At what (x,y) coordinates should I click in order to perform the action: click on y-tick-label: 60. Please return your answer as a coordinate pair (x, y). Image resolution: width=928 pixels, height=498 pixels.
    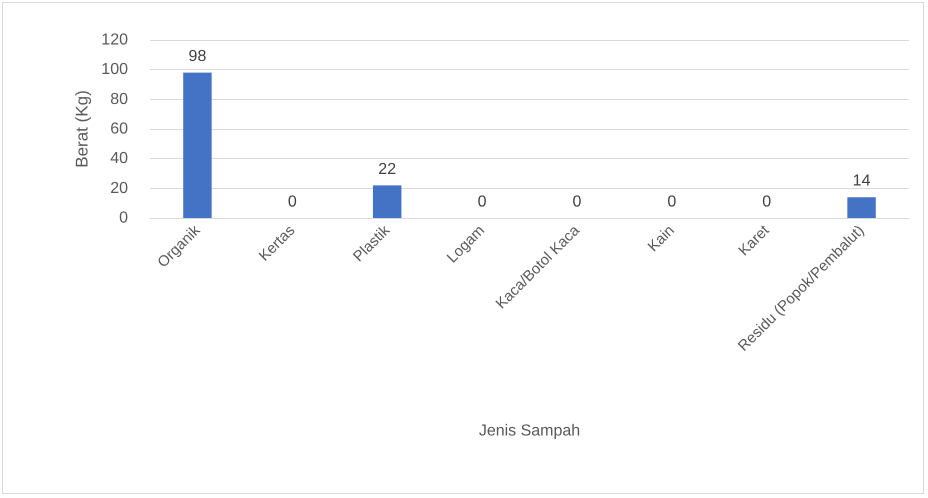
    Looking at the image, I should click on (119, 129).